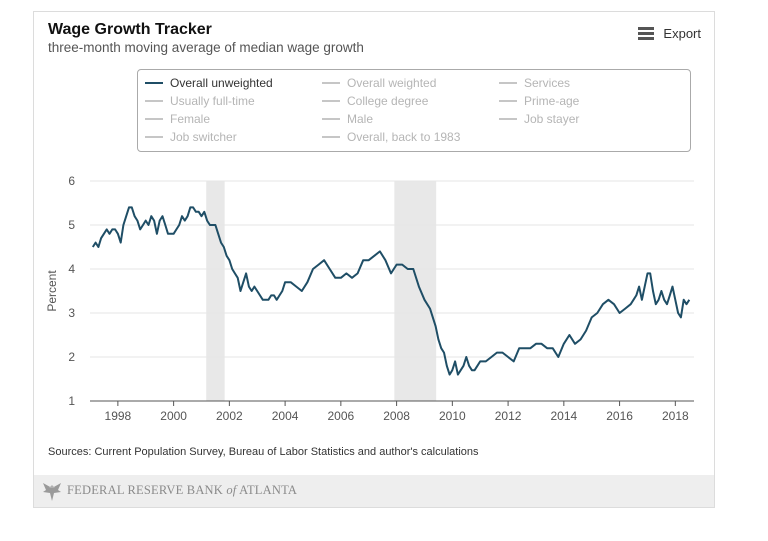  I want to click on legend-label: Overall, back to 1983, so click(404, 137).